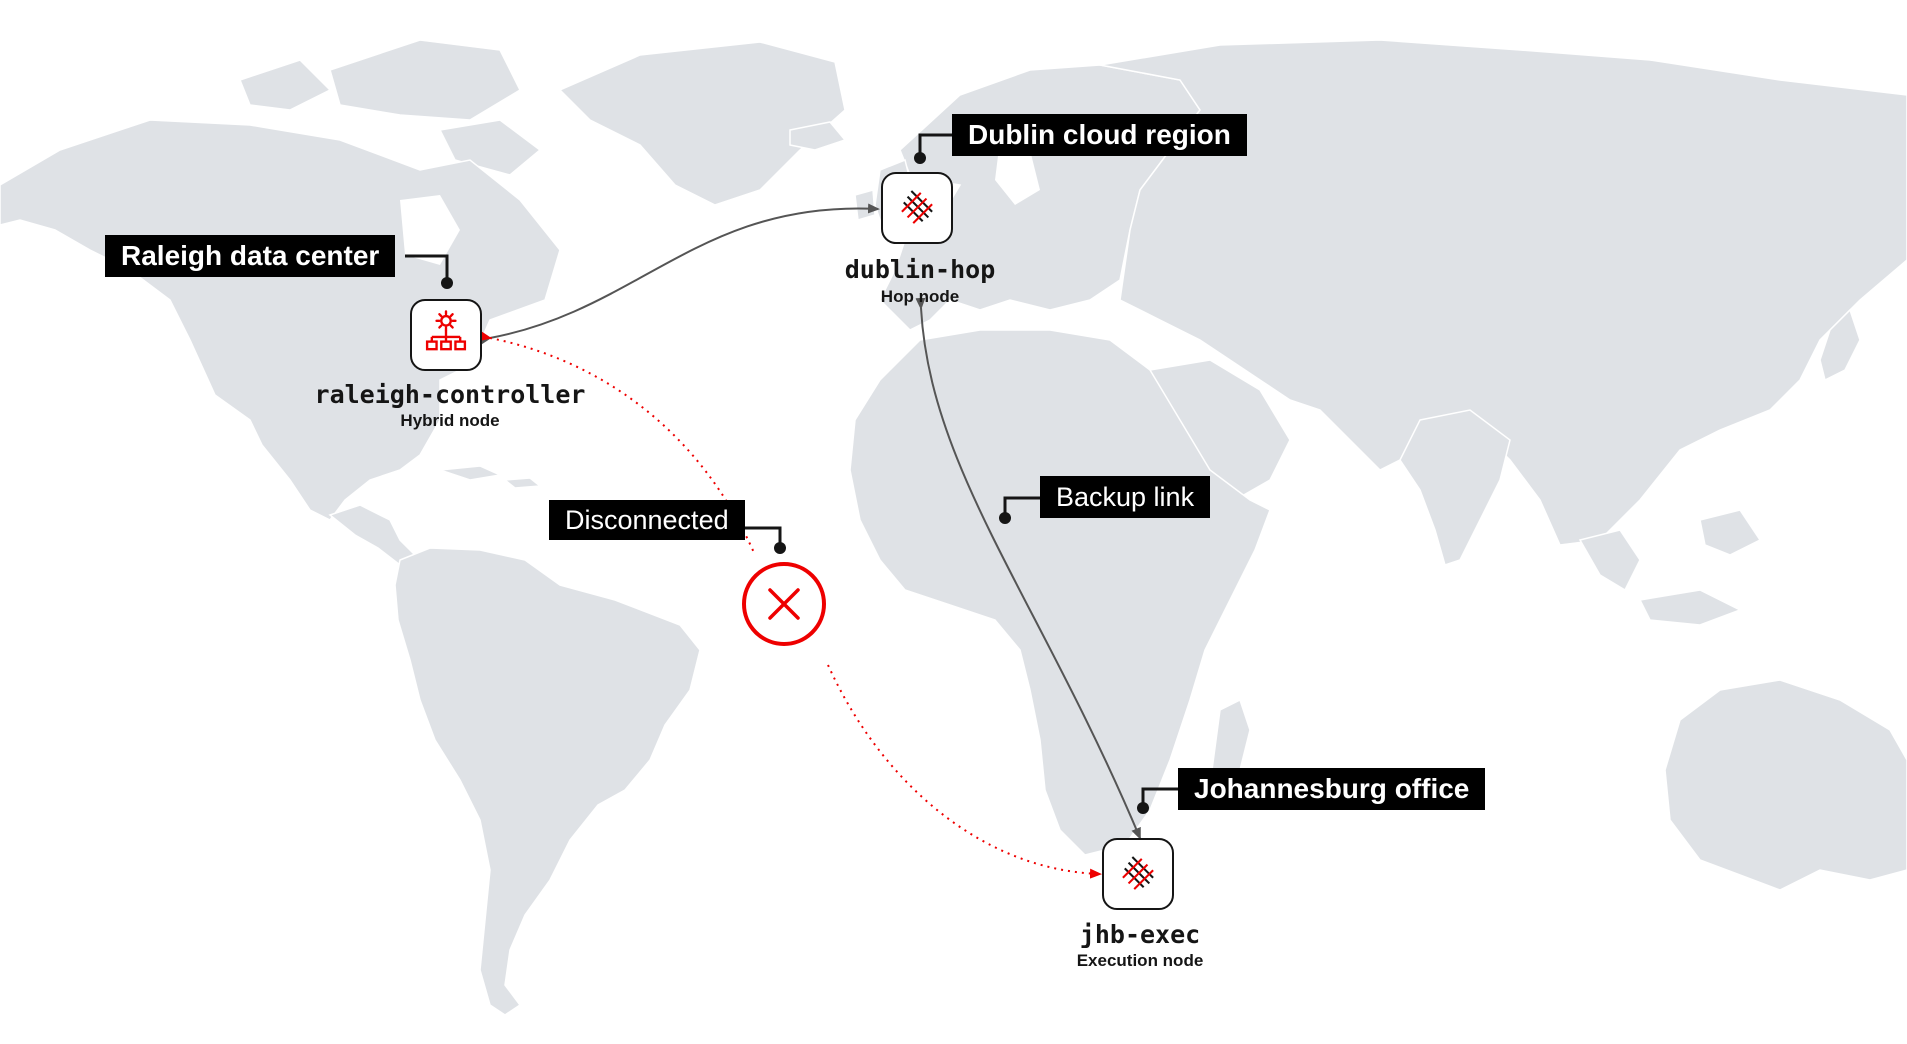 Image resolution: width=1907 pixels, height=1044 pixels. I want to click on hierarchy-gear-icon, so click(446, 330).